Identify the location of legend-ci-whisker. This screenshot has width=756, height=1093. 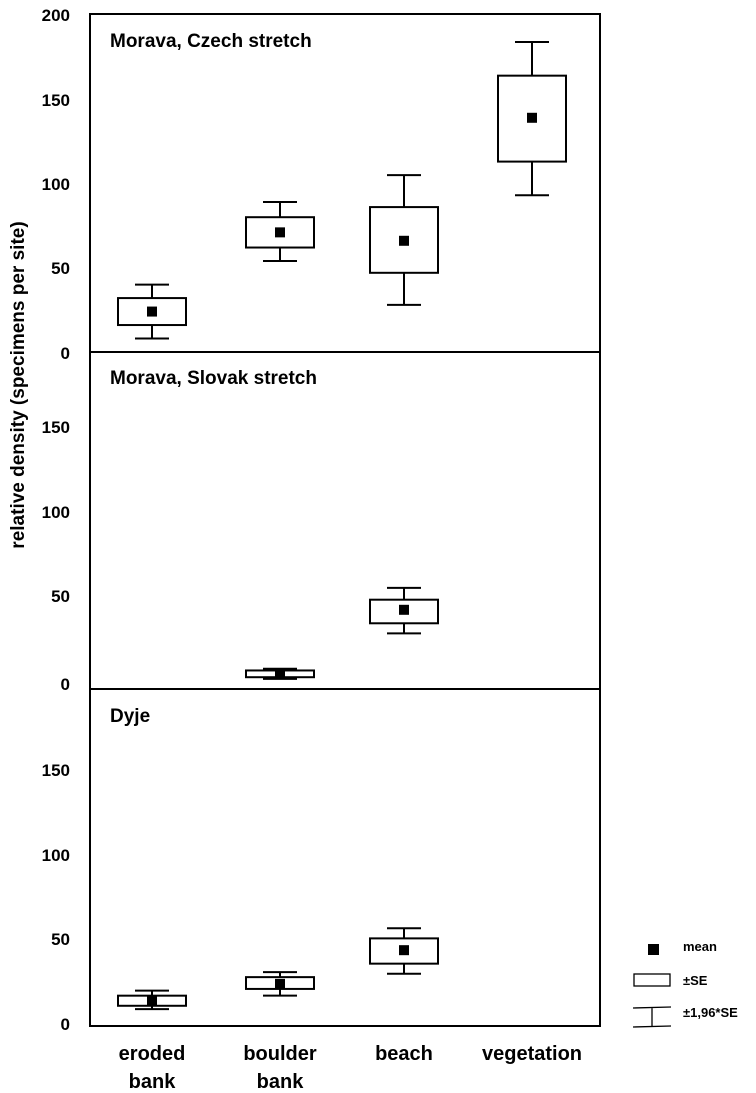
(652, 1017).